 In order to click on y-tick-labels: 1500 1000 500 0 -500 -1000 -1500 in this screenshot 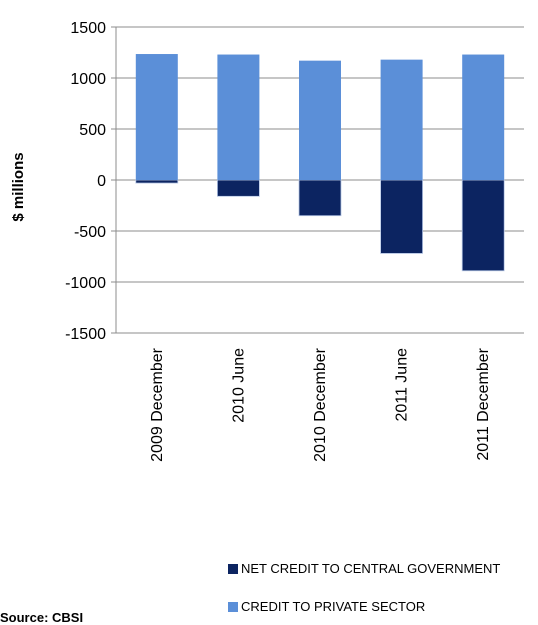, I will do `click(85, 181)`.